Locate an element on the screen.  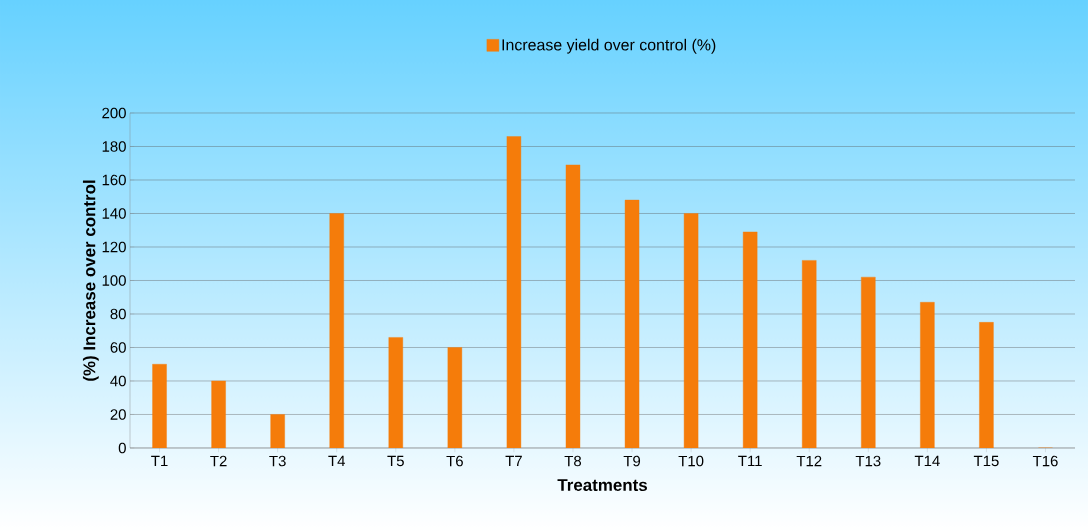
x-tick-label: T4 is located at coordinates (337, 461).